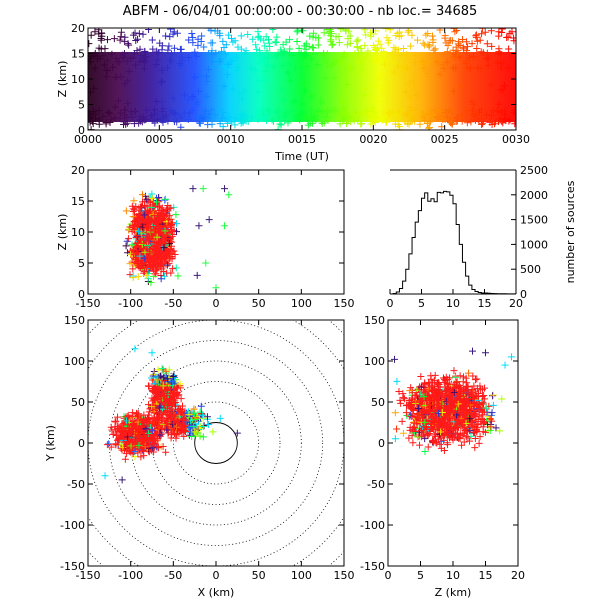  I want to click on y-tick-label: 0, so click(81, 130).